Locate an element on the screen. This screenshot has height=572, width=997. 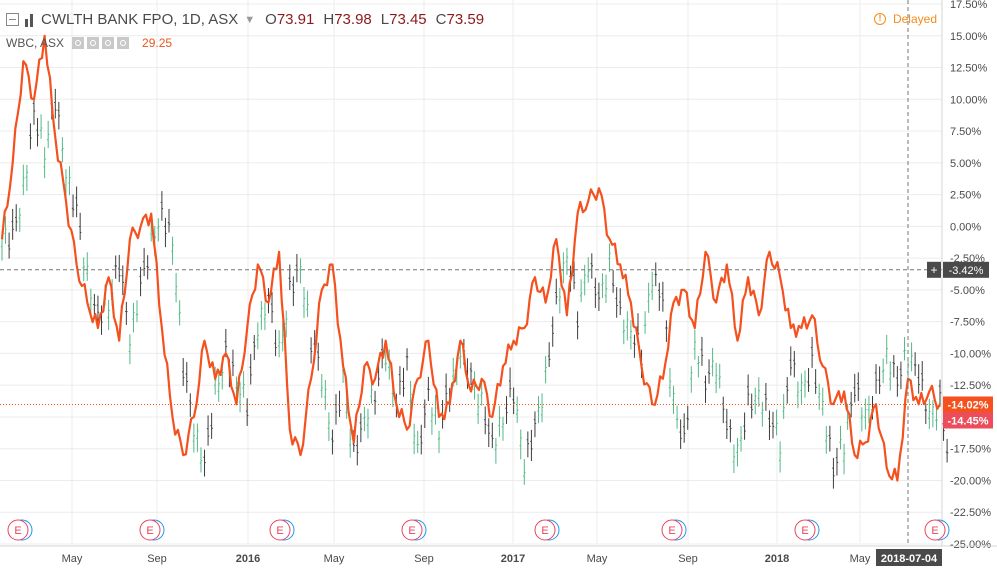
earnings-marker-circle is located at coordinates (18, 530).